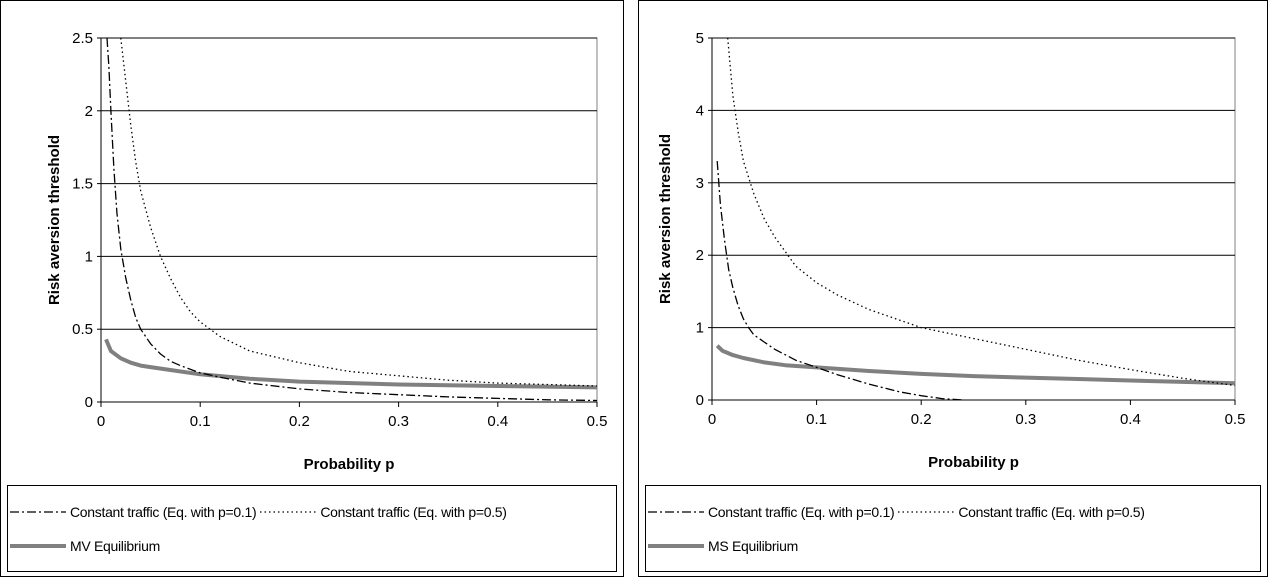 This screenshot has width=1269, height=580. I want to click on y-tick-label: 1.5, so click(82, 184).